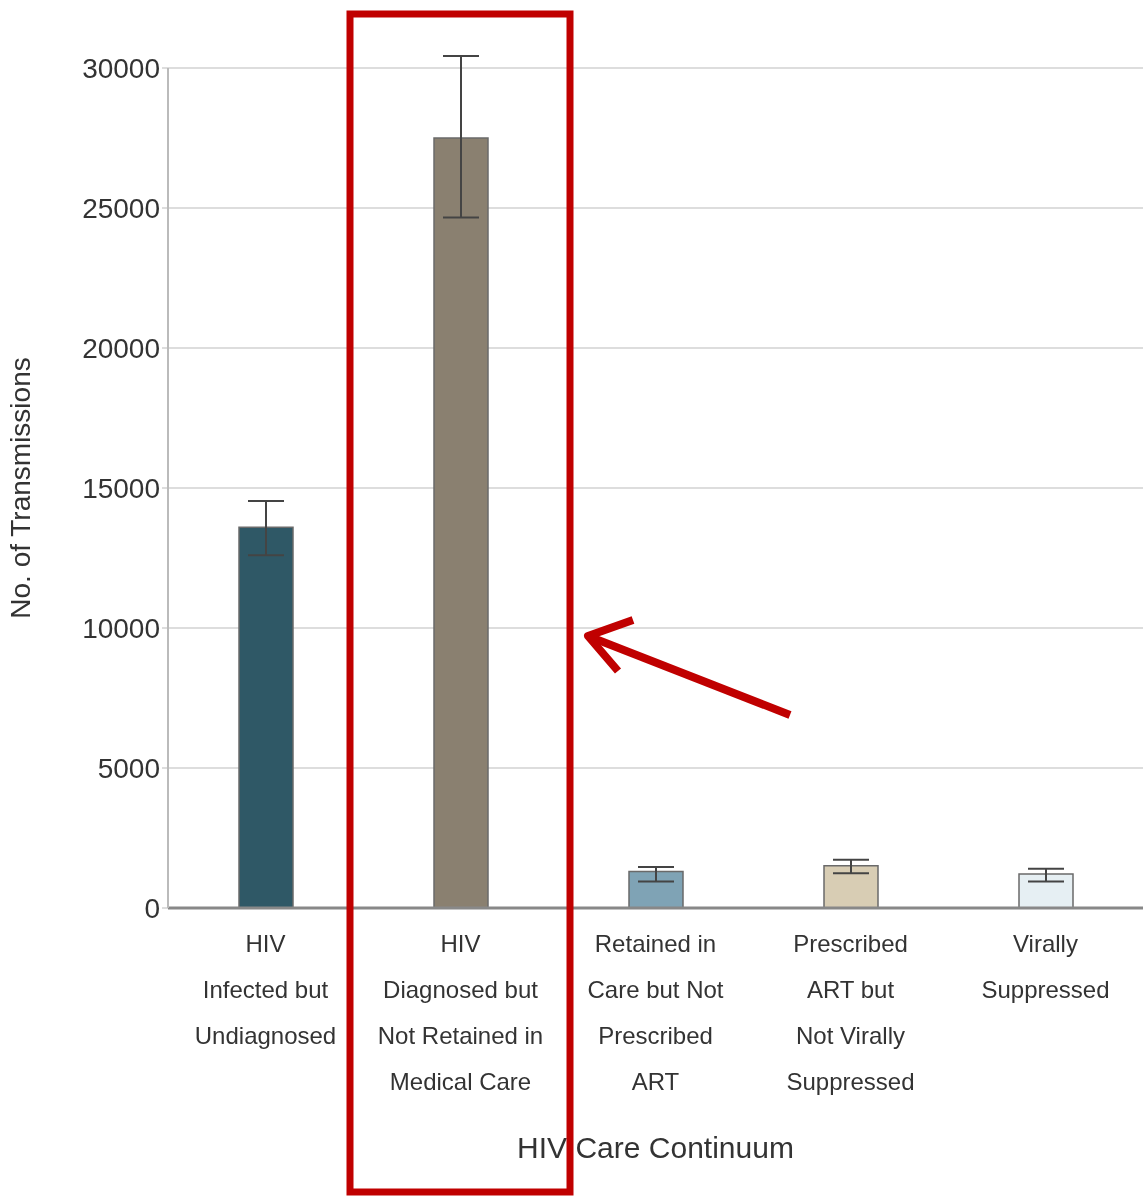 This screenshot has height=1198, width=1147. What do you see at coordinates (265, 989) in the screenshot?
I see `x-tick-label: HIV Infected but Undiagnosed` at bounding box center [265, 989].